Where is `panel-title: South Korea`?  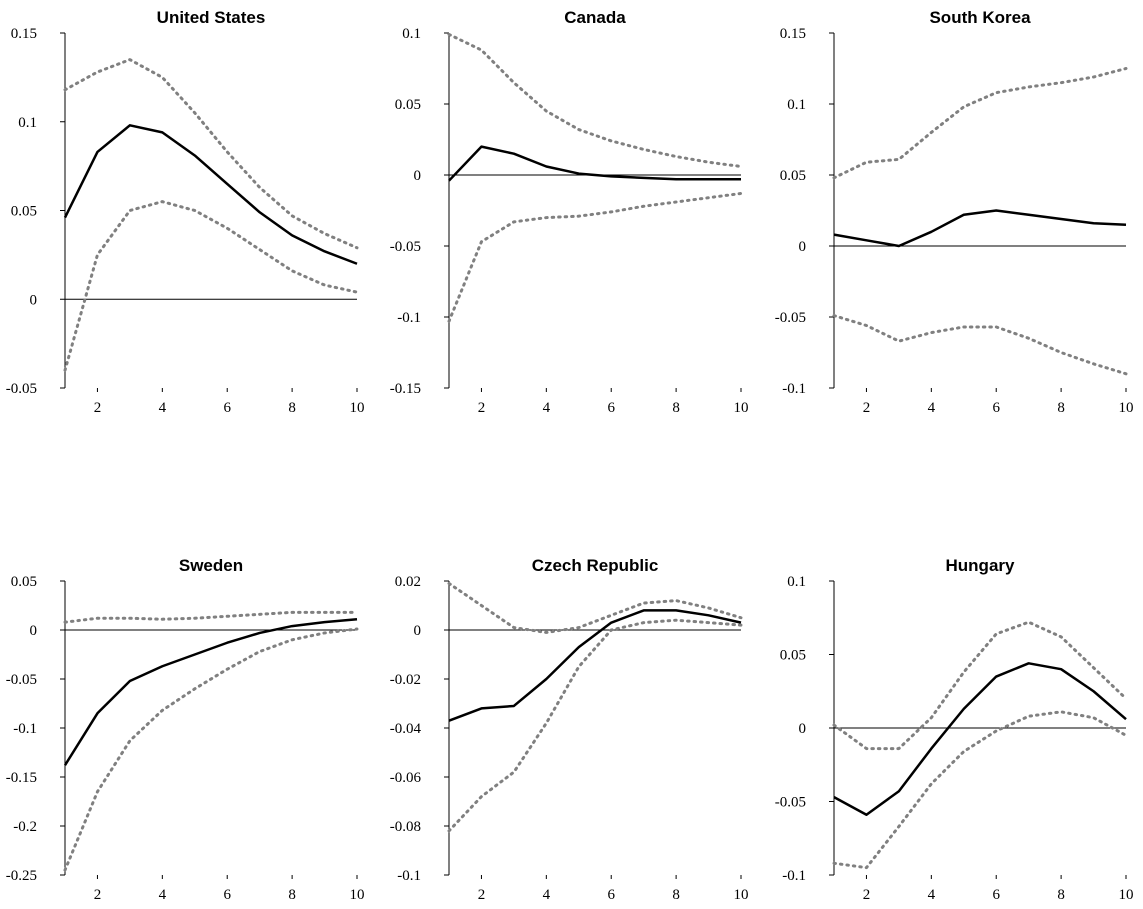 panel-title: South Korea is located at coordinates (980, 17).